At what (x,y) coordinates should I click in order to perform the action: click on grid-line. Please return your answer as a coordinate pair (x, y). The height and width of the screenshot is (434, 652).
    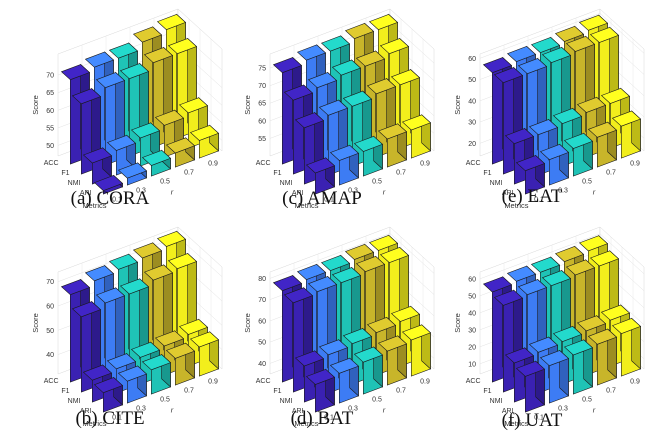
    Looking at the image, I should click on (562, 256).